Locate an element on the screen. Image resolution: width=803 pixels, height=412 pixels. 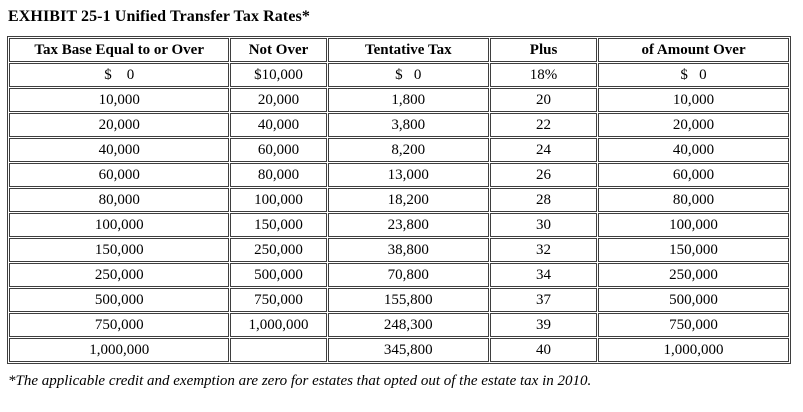
table-row: 250,000 500,000 70,800 34 250,000 is located at coordinates (399, 275).